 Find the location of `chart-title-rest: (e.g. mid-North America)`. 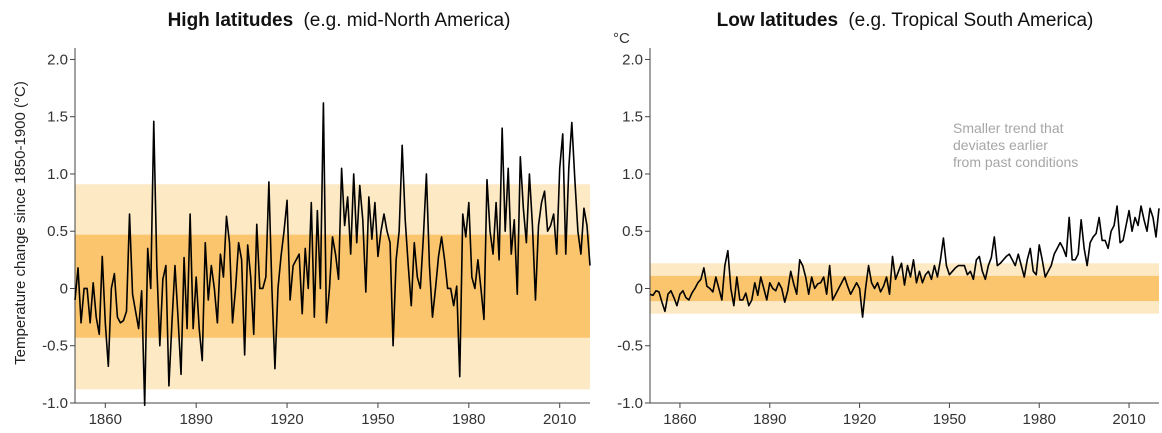

chart-title-rest: (e.g. mid-North America) is located at coordinates (406, 20).